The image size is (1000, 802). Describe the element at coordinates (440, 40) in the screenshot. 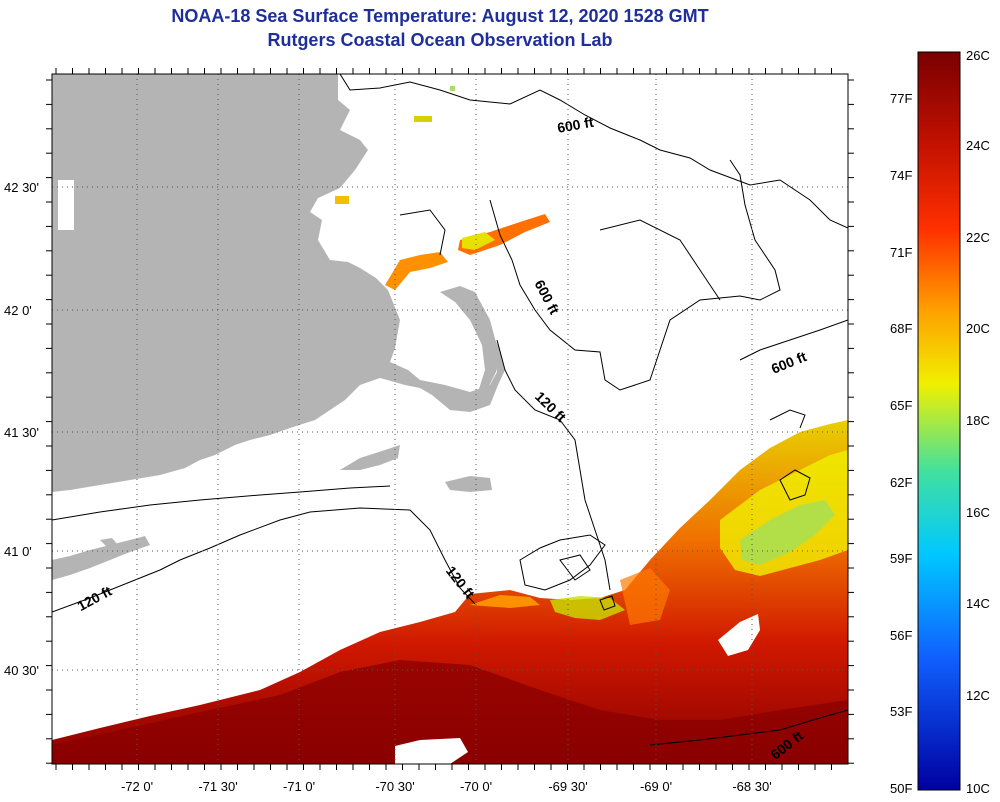

I see `title-line-2: Rutgers Coastal Ocean Observation Lab` at that location.